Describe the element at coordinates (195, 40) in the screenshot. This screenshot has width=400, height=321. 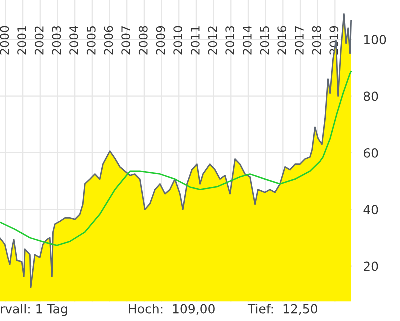
I see `x-tick-label: 2011` at that location.